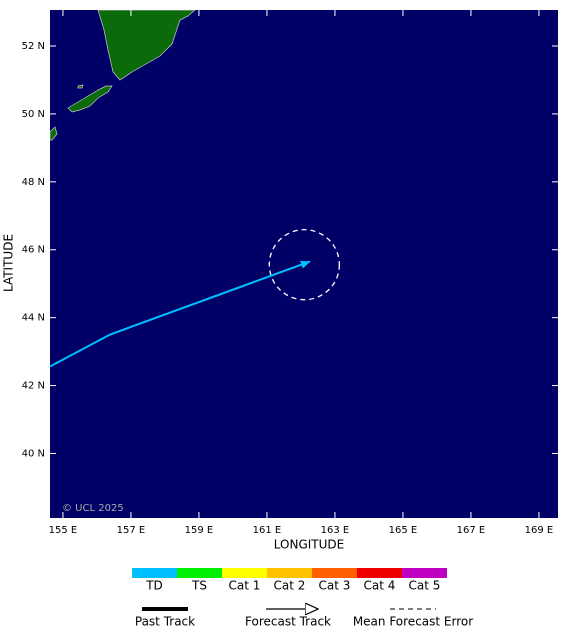 The image size is (580, 638). I want to click on legend-label: Past Track, so click(165, 622).